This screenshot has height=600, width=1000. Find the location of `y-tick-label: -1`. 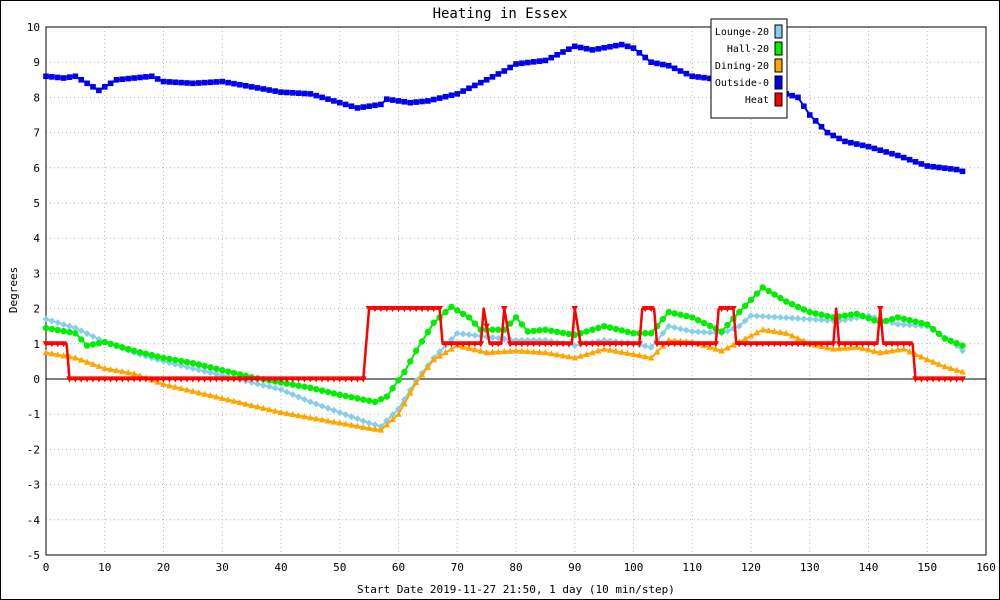

y-tick-label: -1 is located at coordinates (33, 414).